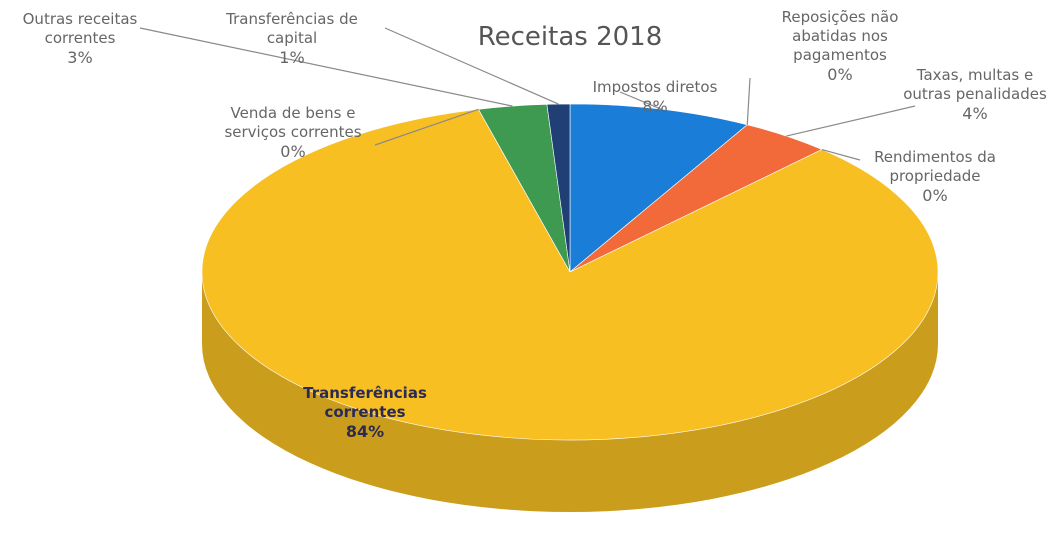 The height and width of the screenshot is (557, 1051). Describe the element at coordinates (975, 113) in the screenshot. I see `value-label: 4%` at that location.